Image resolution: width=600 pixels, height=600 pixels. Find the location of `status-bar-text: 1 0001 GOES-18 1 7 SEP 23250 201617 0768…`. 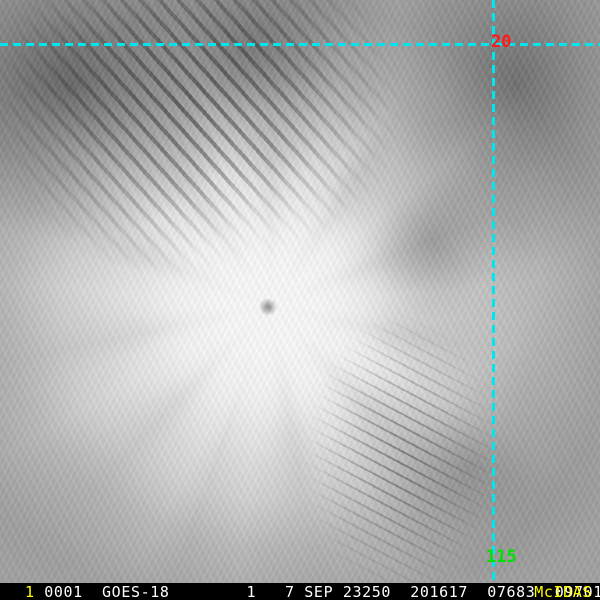

status-bar-text: 1 0001 GOES-18 1 7 SEP 23250 201617 0768… is located at coordinates (312, 592).